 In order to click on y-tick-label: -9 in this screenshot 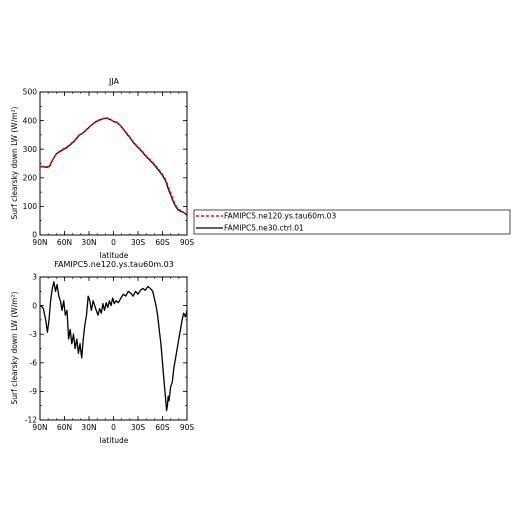, I will do `click(34, 391)`.